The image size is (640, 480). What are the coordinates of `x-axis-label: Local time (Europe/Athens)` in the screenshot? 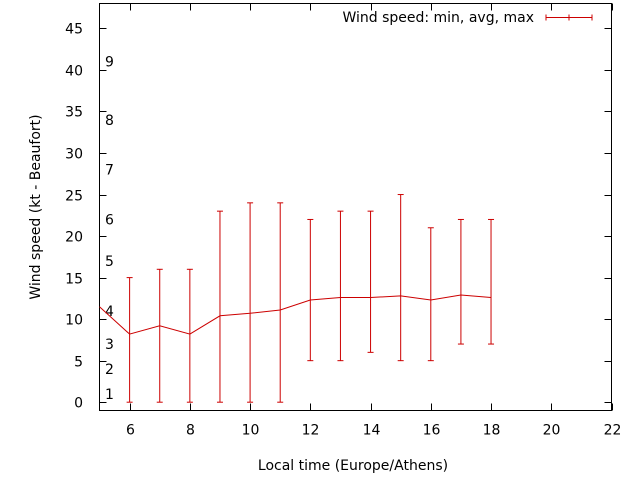 It's located at (353, 466).